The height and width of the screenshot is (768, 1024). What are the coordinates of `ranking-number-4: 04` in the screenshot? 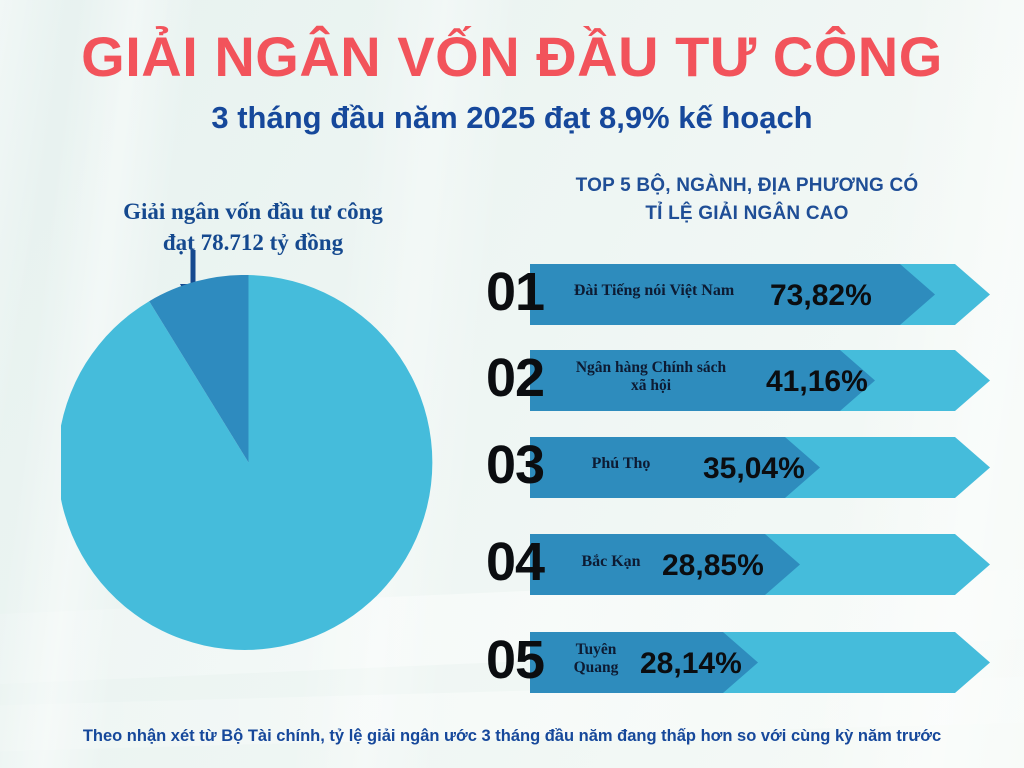 It's located at (515, 562).